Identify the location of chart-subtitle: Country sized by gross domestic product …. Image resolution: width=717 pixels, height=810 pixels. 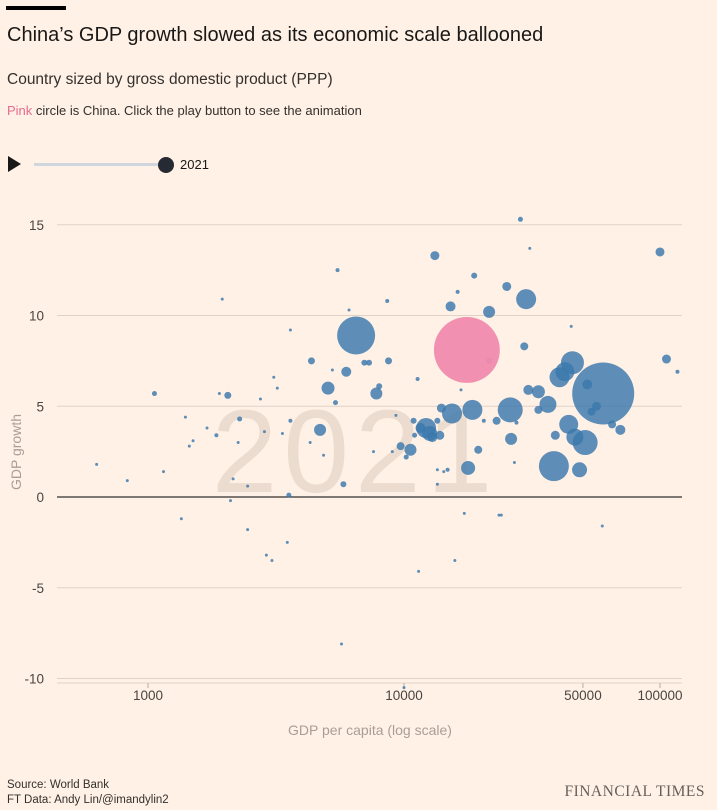
(170, 79).